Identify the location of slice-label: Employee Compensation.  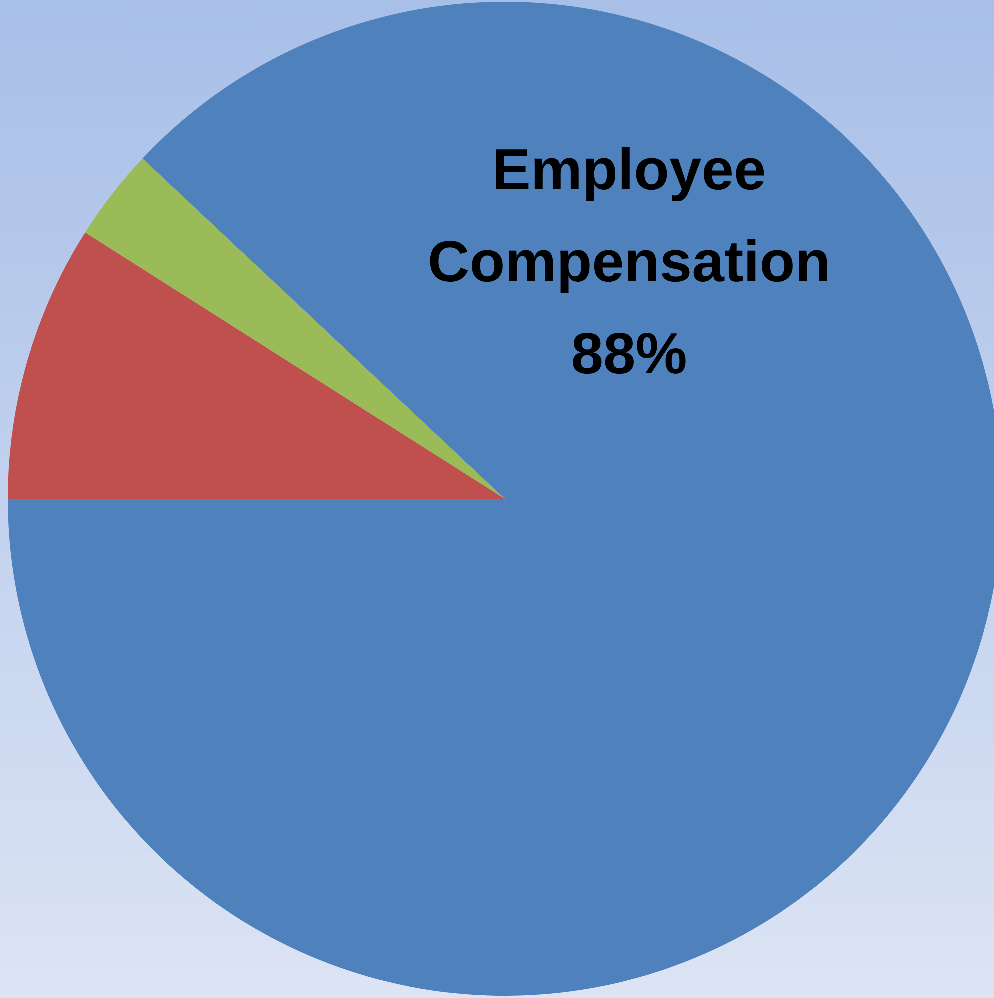
(629, 215).